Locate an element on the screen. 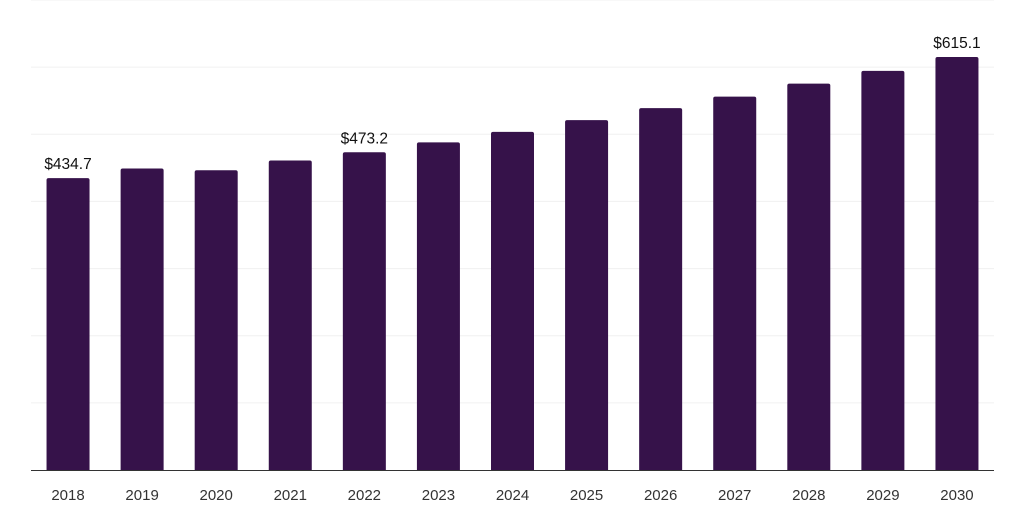  bar-2019 is located at coordinates (142, 319).